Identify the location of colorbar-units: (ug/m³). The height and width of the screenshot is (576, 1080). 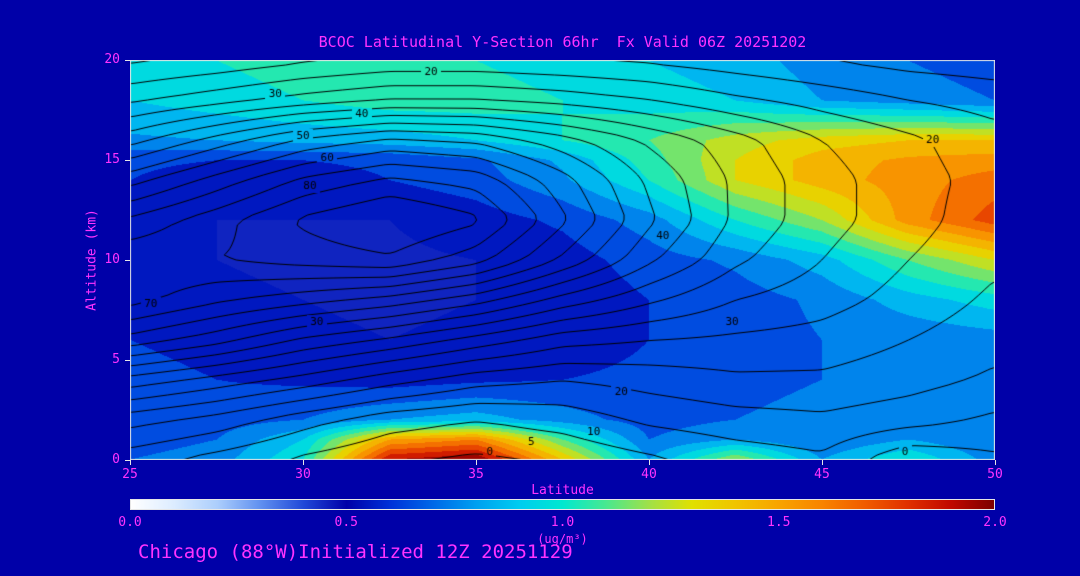
(562, 539).